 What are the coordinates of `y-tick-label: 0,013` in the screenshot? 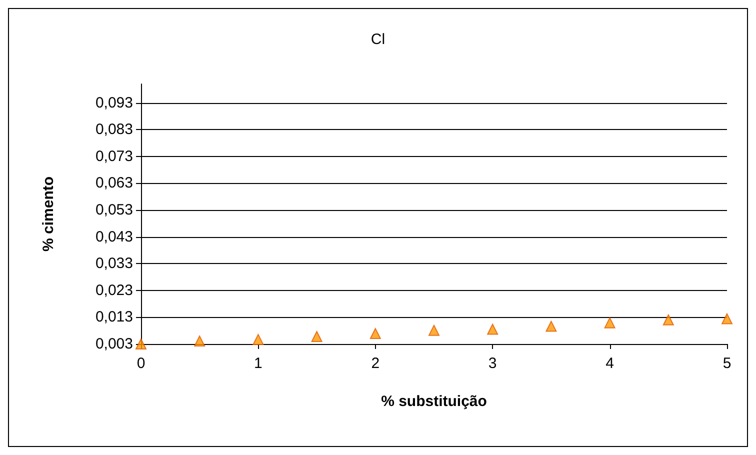 It's located at (114, 317).